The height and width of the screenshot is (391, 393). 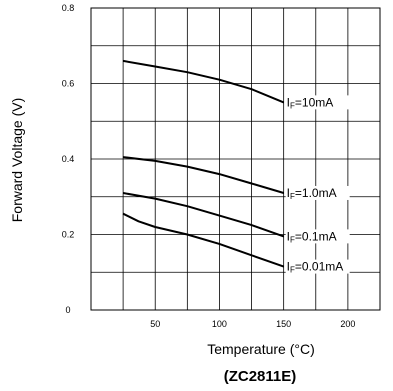 What do you see at coordinates (312, 193) in the screenshot?
I see `series-label-2: IF=1.0mA` at bounding box center [312, 193].